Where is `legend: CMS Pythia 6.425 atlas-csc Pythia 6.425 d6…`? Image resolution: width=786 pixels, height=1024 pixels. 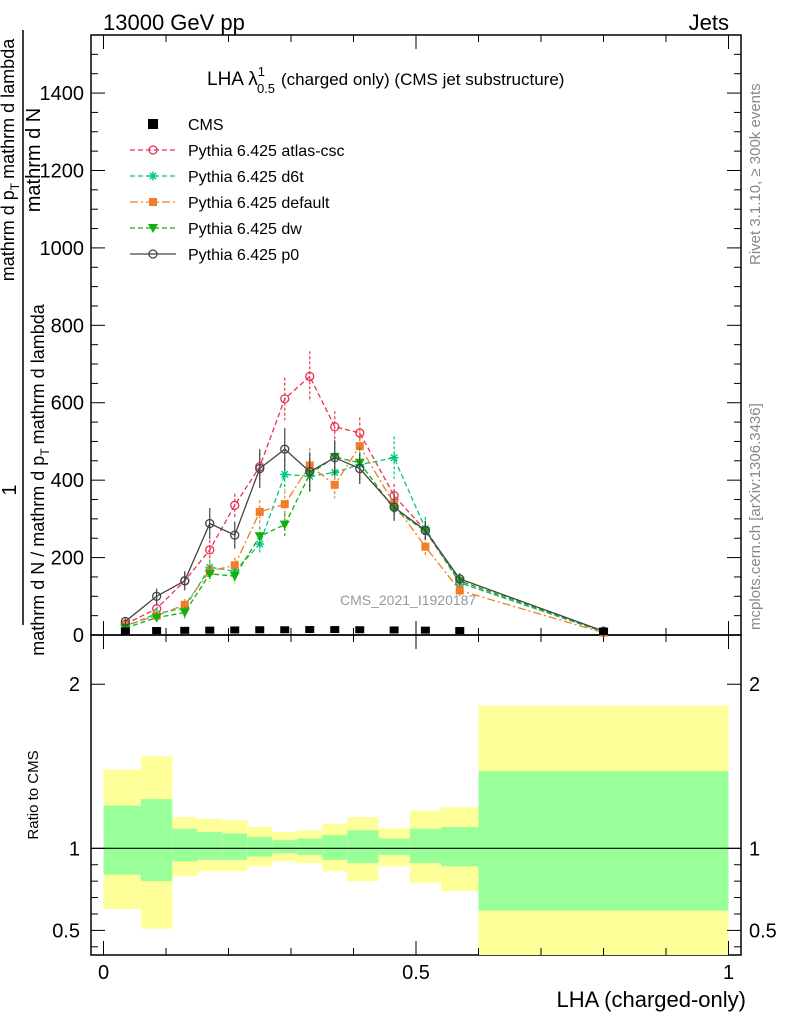
legend: CMS Pythia 6.425 atlas-csc Pythia 6.425 d6… is located at coordinates (237, 190).